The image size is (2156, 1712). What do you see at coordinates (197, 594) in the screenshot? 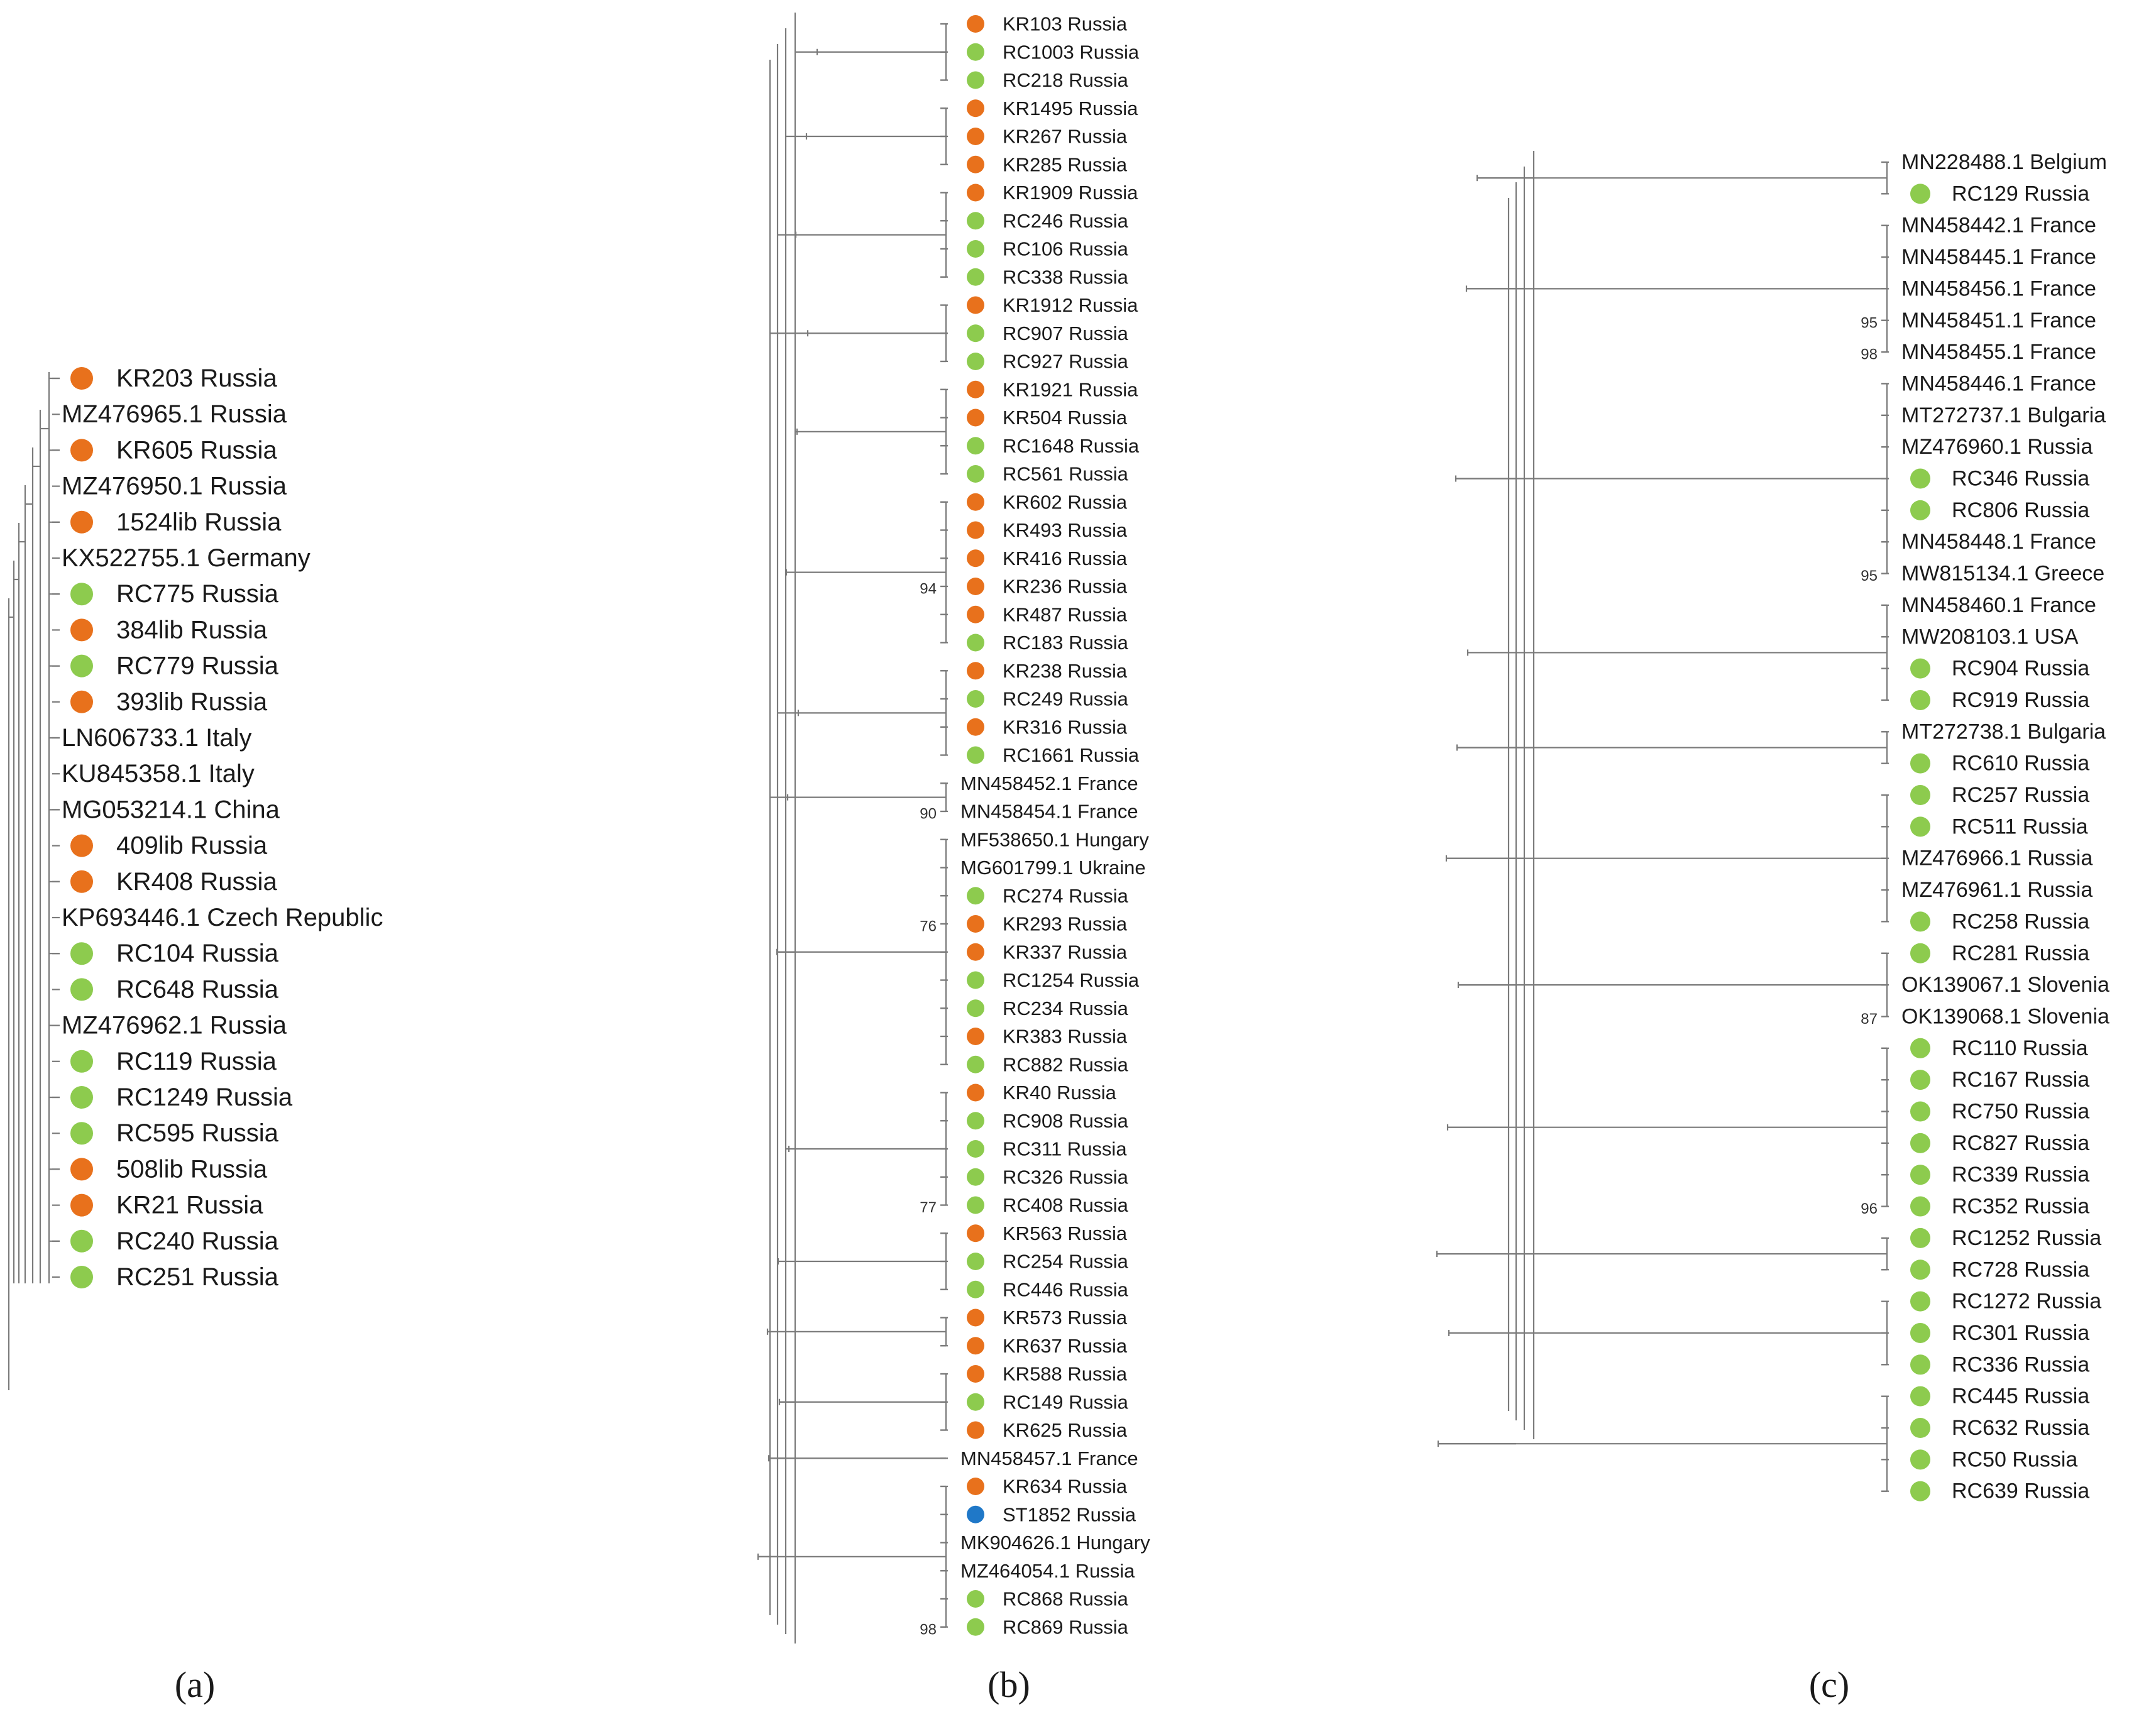
I see `leaf-label: RC775 Russia` at bounding box center [197, 594].